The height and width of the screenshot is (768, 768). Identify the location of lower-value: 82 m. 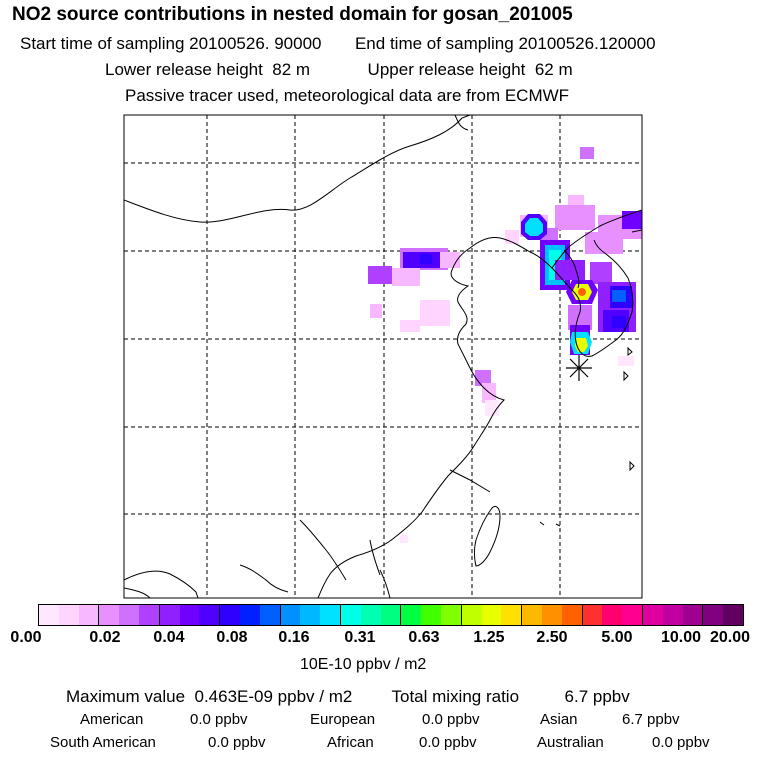
(291, 69).